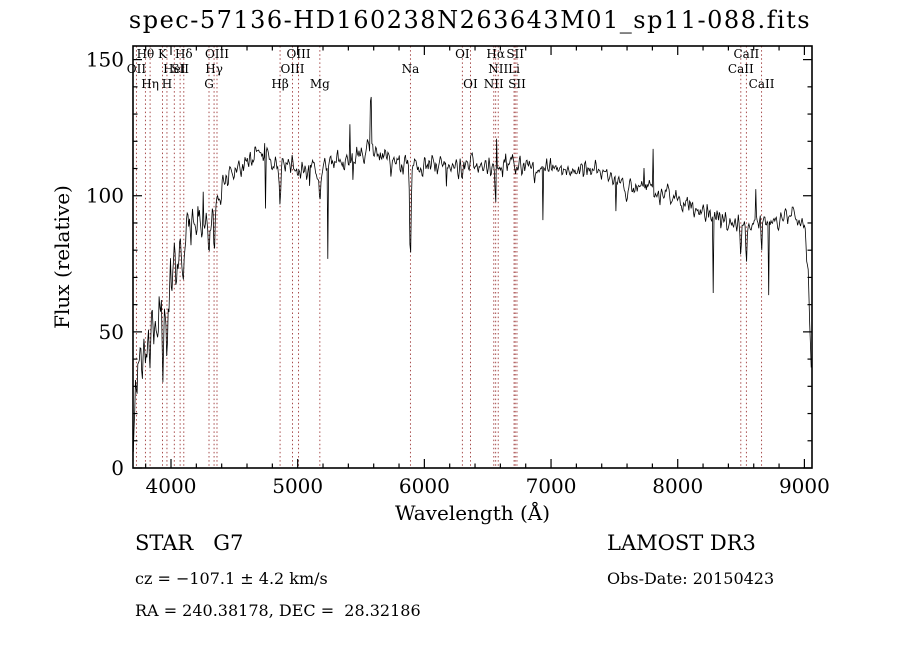 The width and height of the screenshot is (900, 649). What do you see at coordinates (214, 69) in the screenshot?
I see `spectral-line-label: Hγ` at bounding box center [214, 69].